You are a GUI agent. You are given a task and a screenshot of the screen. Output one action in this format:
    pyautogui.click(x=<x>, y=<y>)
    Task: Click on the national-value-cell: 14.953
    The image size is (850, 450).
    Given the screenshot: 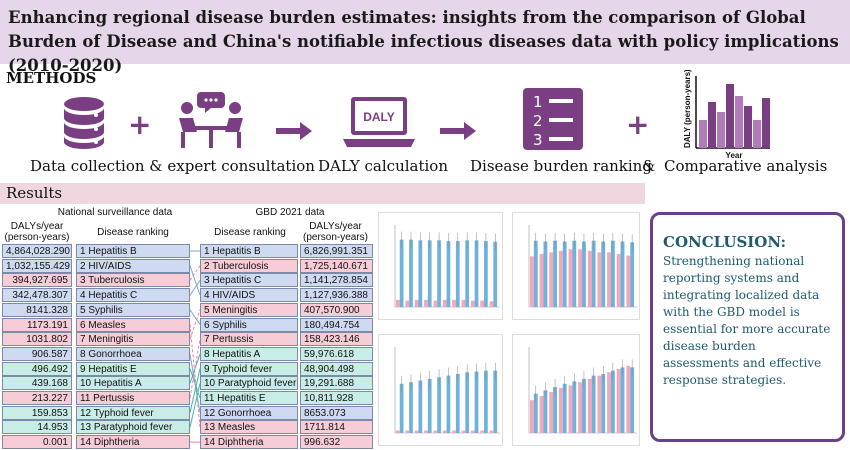 What is the action you would take?
    pyautogui.click(x=37, y=427)
    